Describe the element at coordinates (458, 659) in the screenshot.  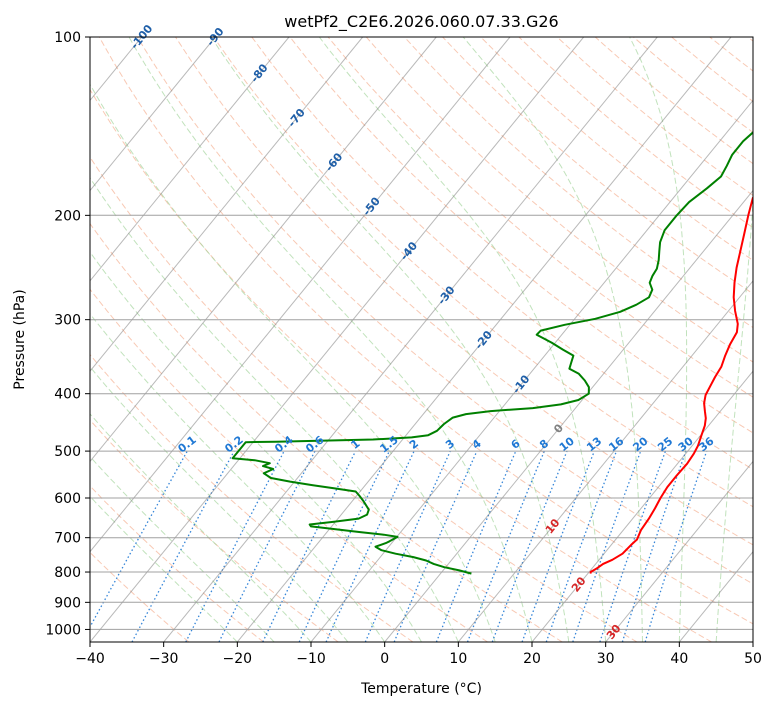
I see `x-tick-label: 10` at that location.